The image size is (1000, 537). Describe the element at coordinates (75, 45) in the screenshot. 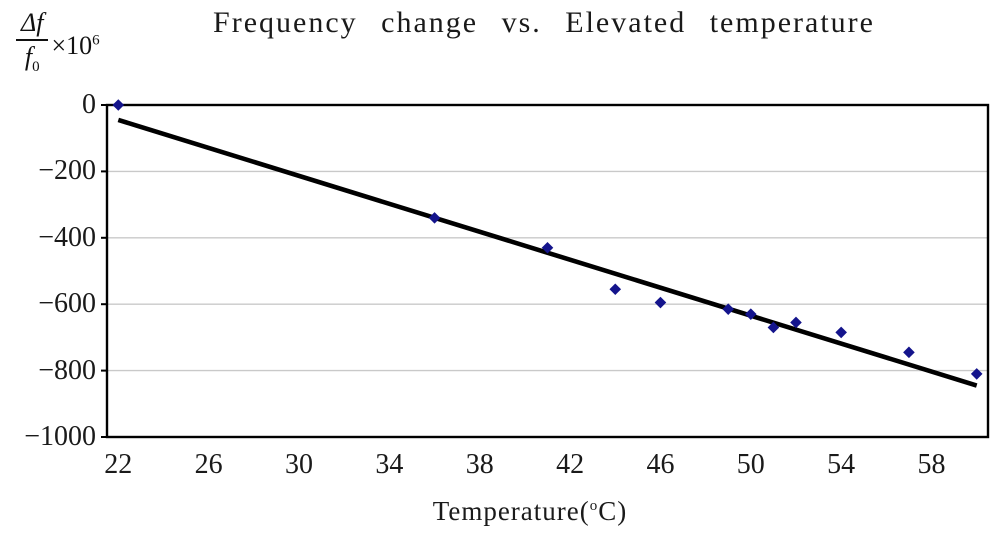

I see `y-axis-multiplier: ×10⁶` at that location.